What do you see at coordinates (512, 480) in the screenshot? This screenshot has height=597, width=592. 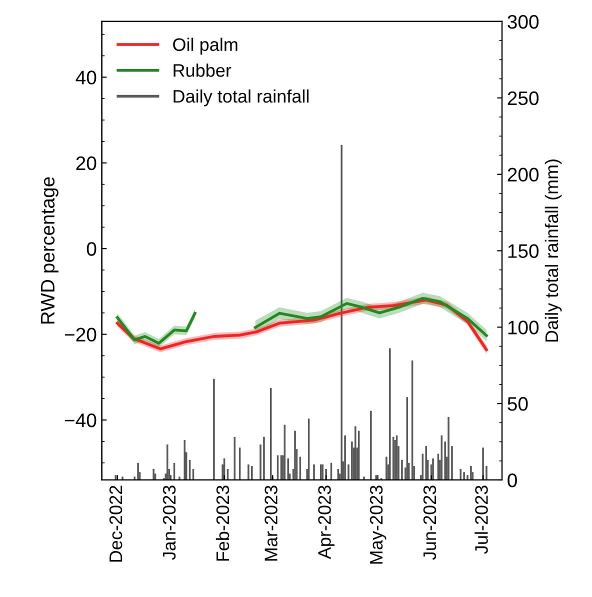 I see `y2-tick-label: 0` at bounding box center [512, 480].